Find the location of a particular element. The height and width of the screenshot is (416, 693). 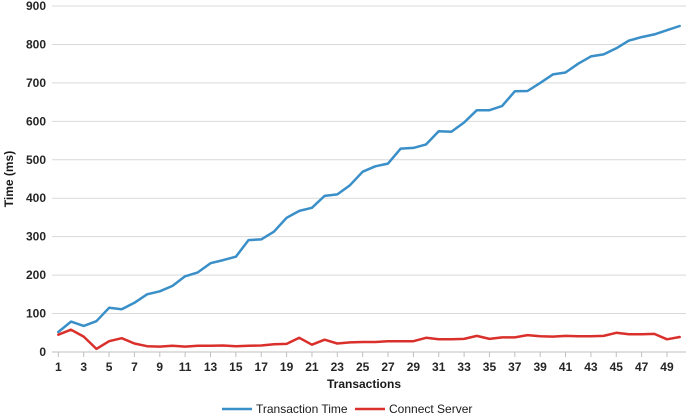

x-tick-label: 49 is located at coordinates (667, 367).